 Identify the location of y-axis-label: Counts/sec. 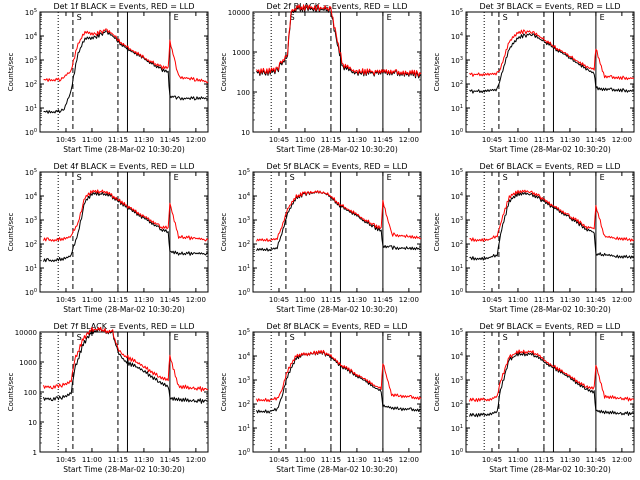
(224, 232).